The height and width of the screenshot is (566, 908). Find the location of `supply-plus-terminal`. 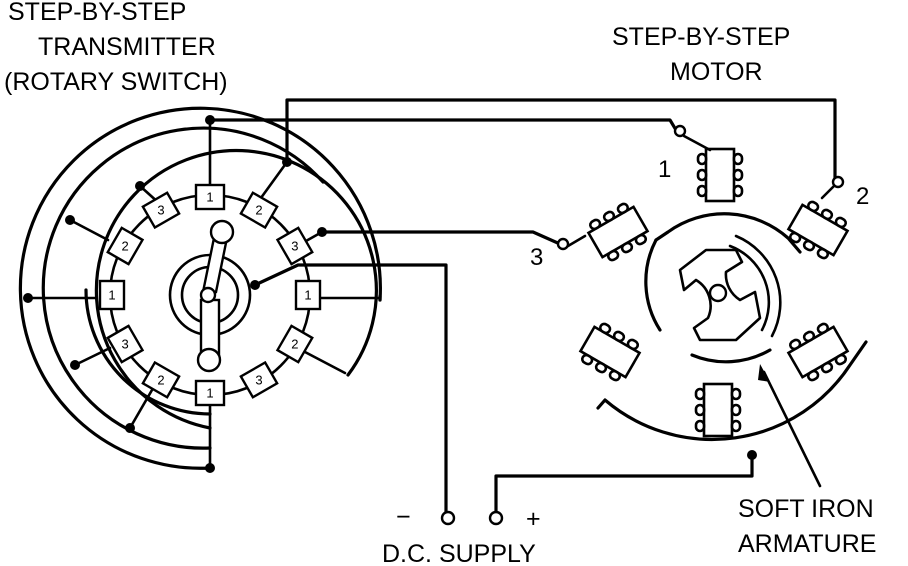

supply-plus-terminal is located at coordinates (496, 518).